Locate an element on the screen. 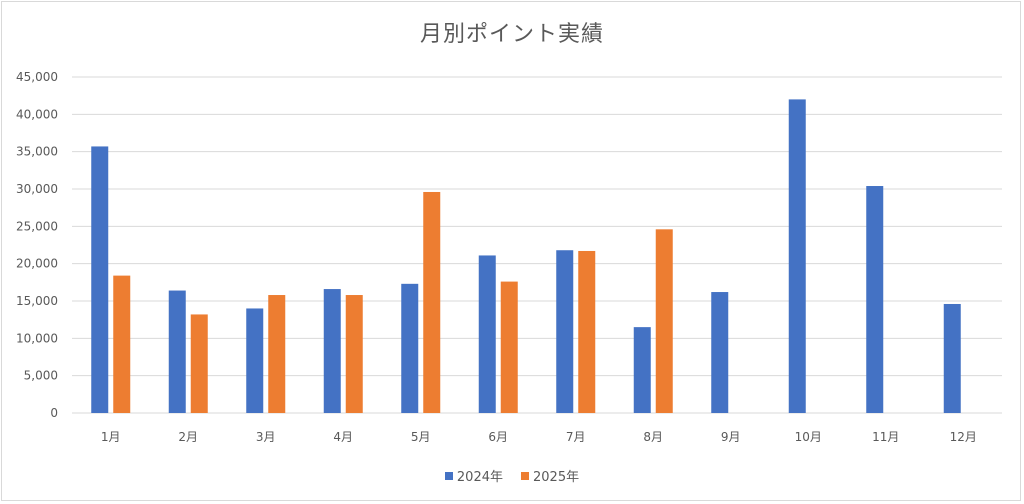  x-tick-label: 4月 is located at coordinates (343, 437).